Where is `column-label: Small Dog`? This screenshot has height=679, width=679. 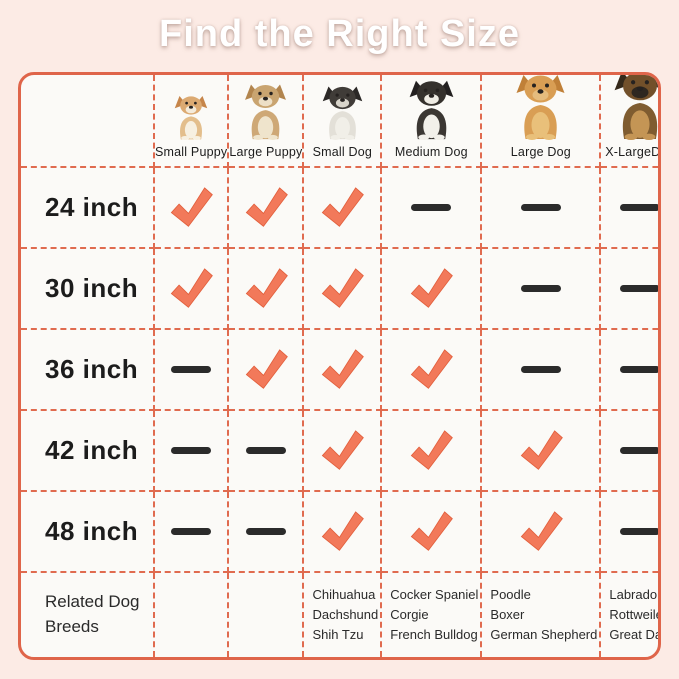 column-label: Small Dog is located at coordinates (342, 152).